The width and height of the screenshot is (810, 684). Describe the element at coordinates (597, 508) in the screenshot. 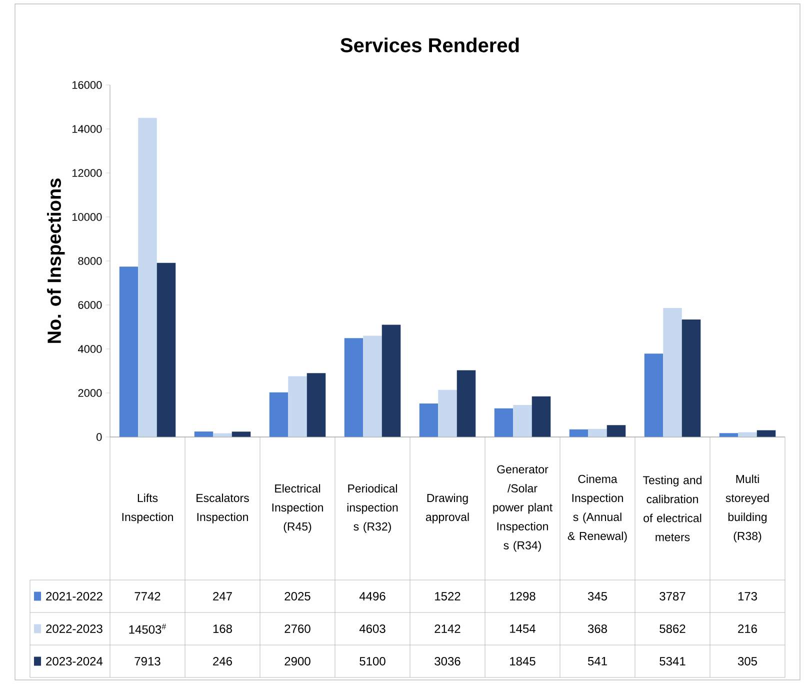

I see `x-tick-label: Cinema Inspection s (Annual & Renewal)` at that location.